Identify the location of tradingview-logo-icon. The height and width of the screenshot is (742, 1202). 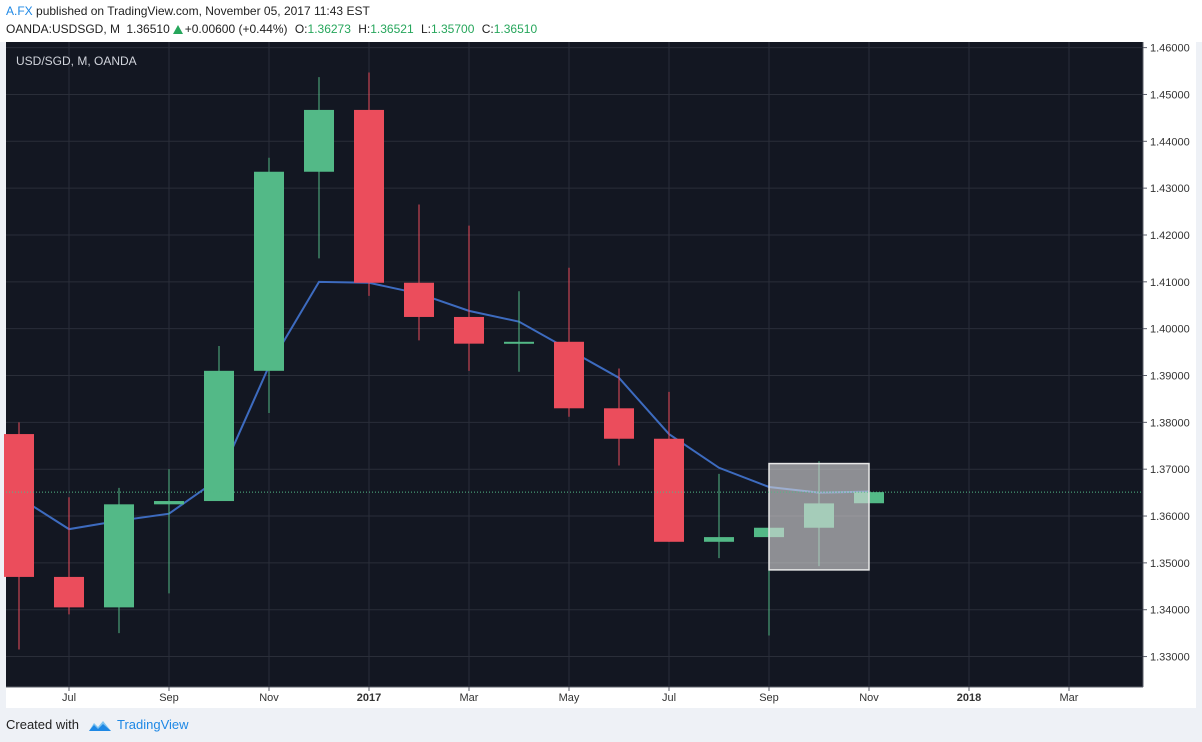
(100, 726).